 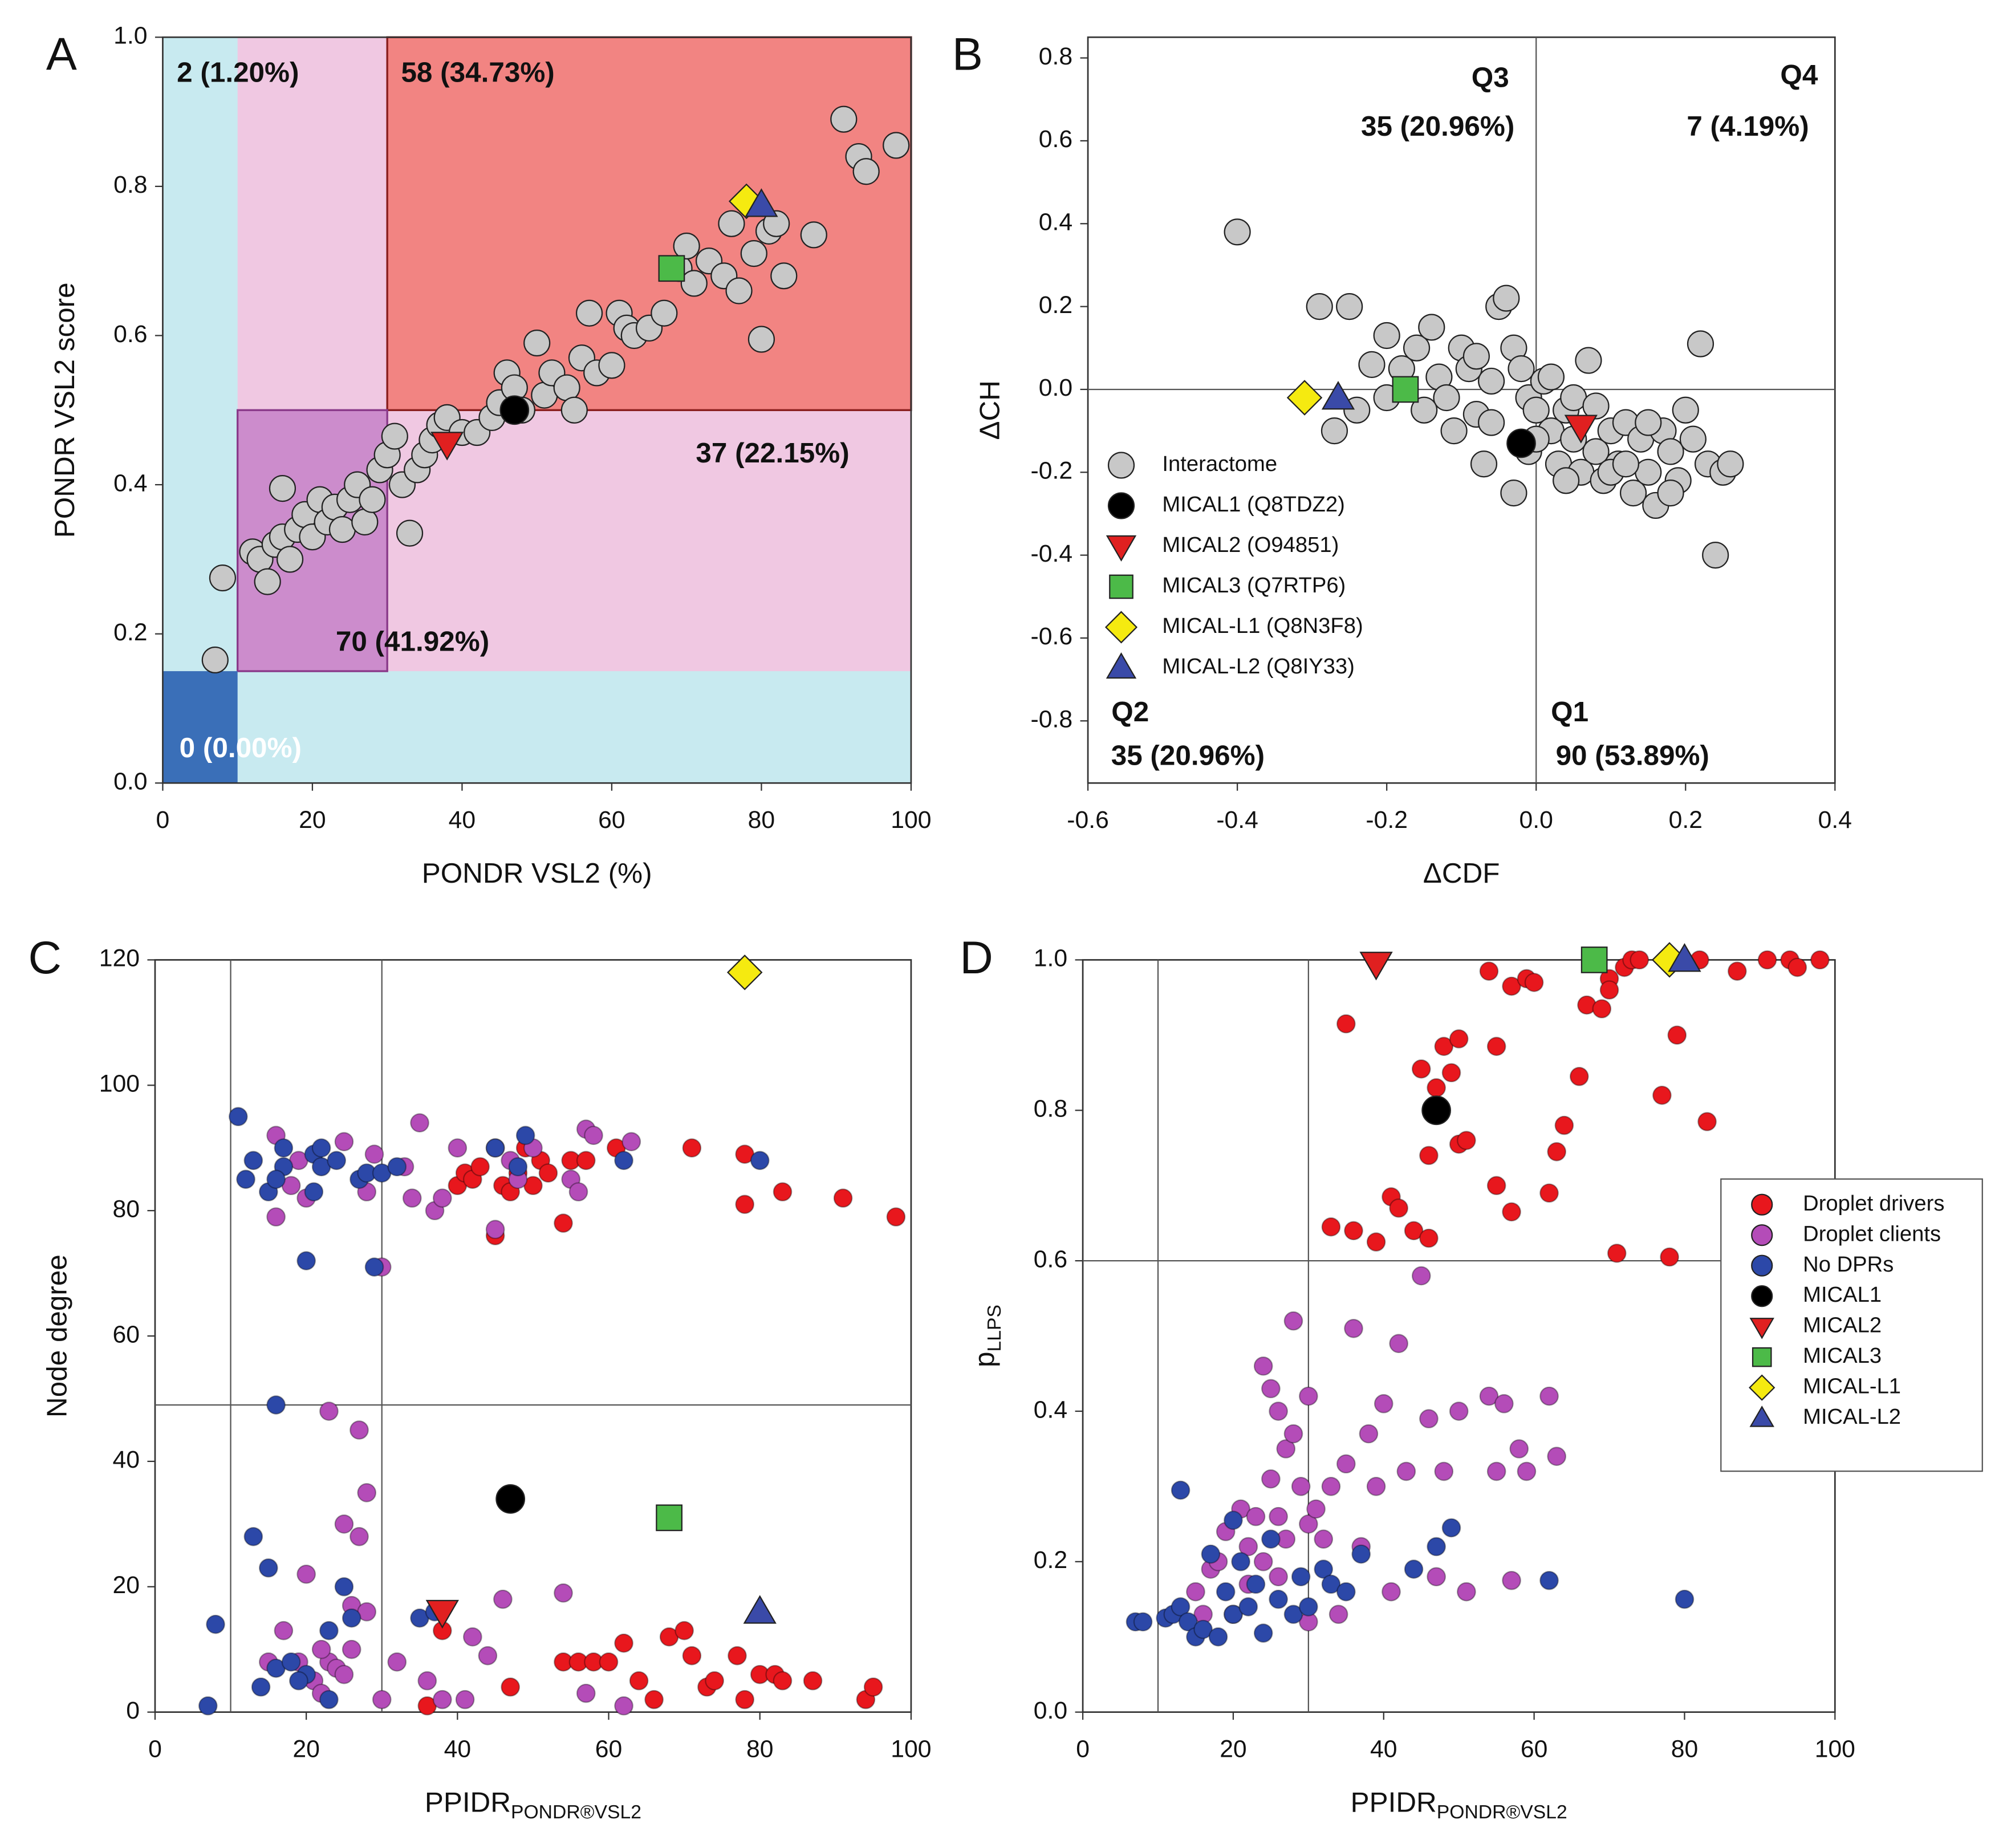 What do you see at coordinates (1055, 388) in the screenshot?
I see `y-tick-label: 0.0` at bounding box center [1055, 388].